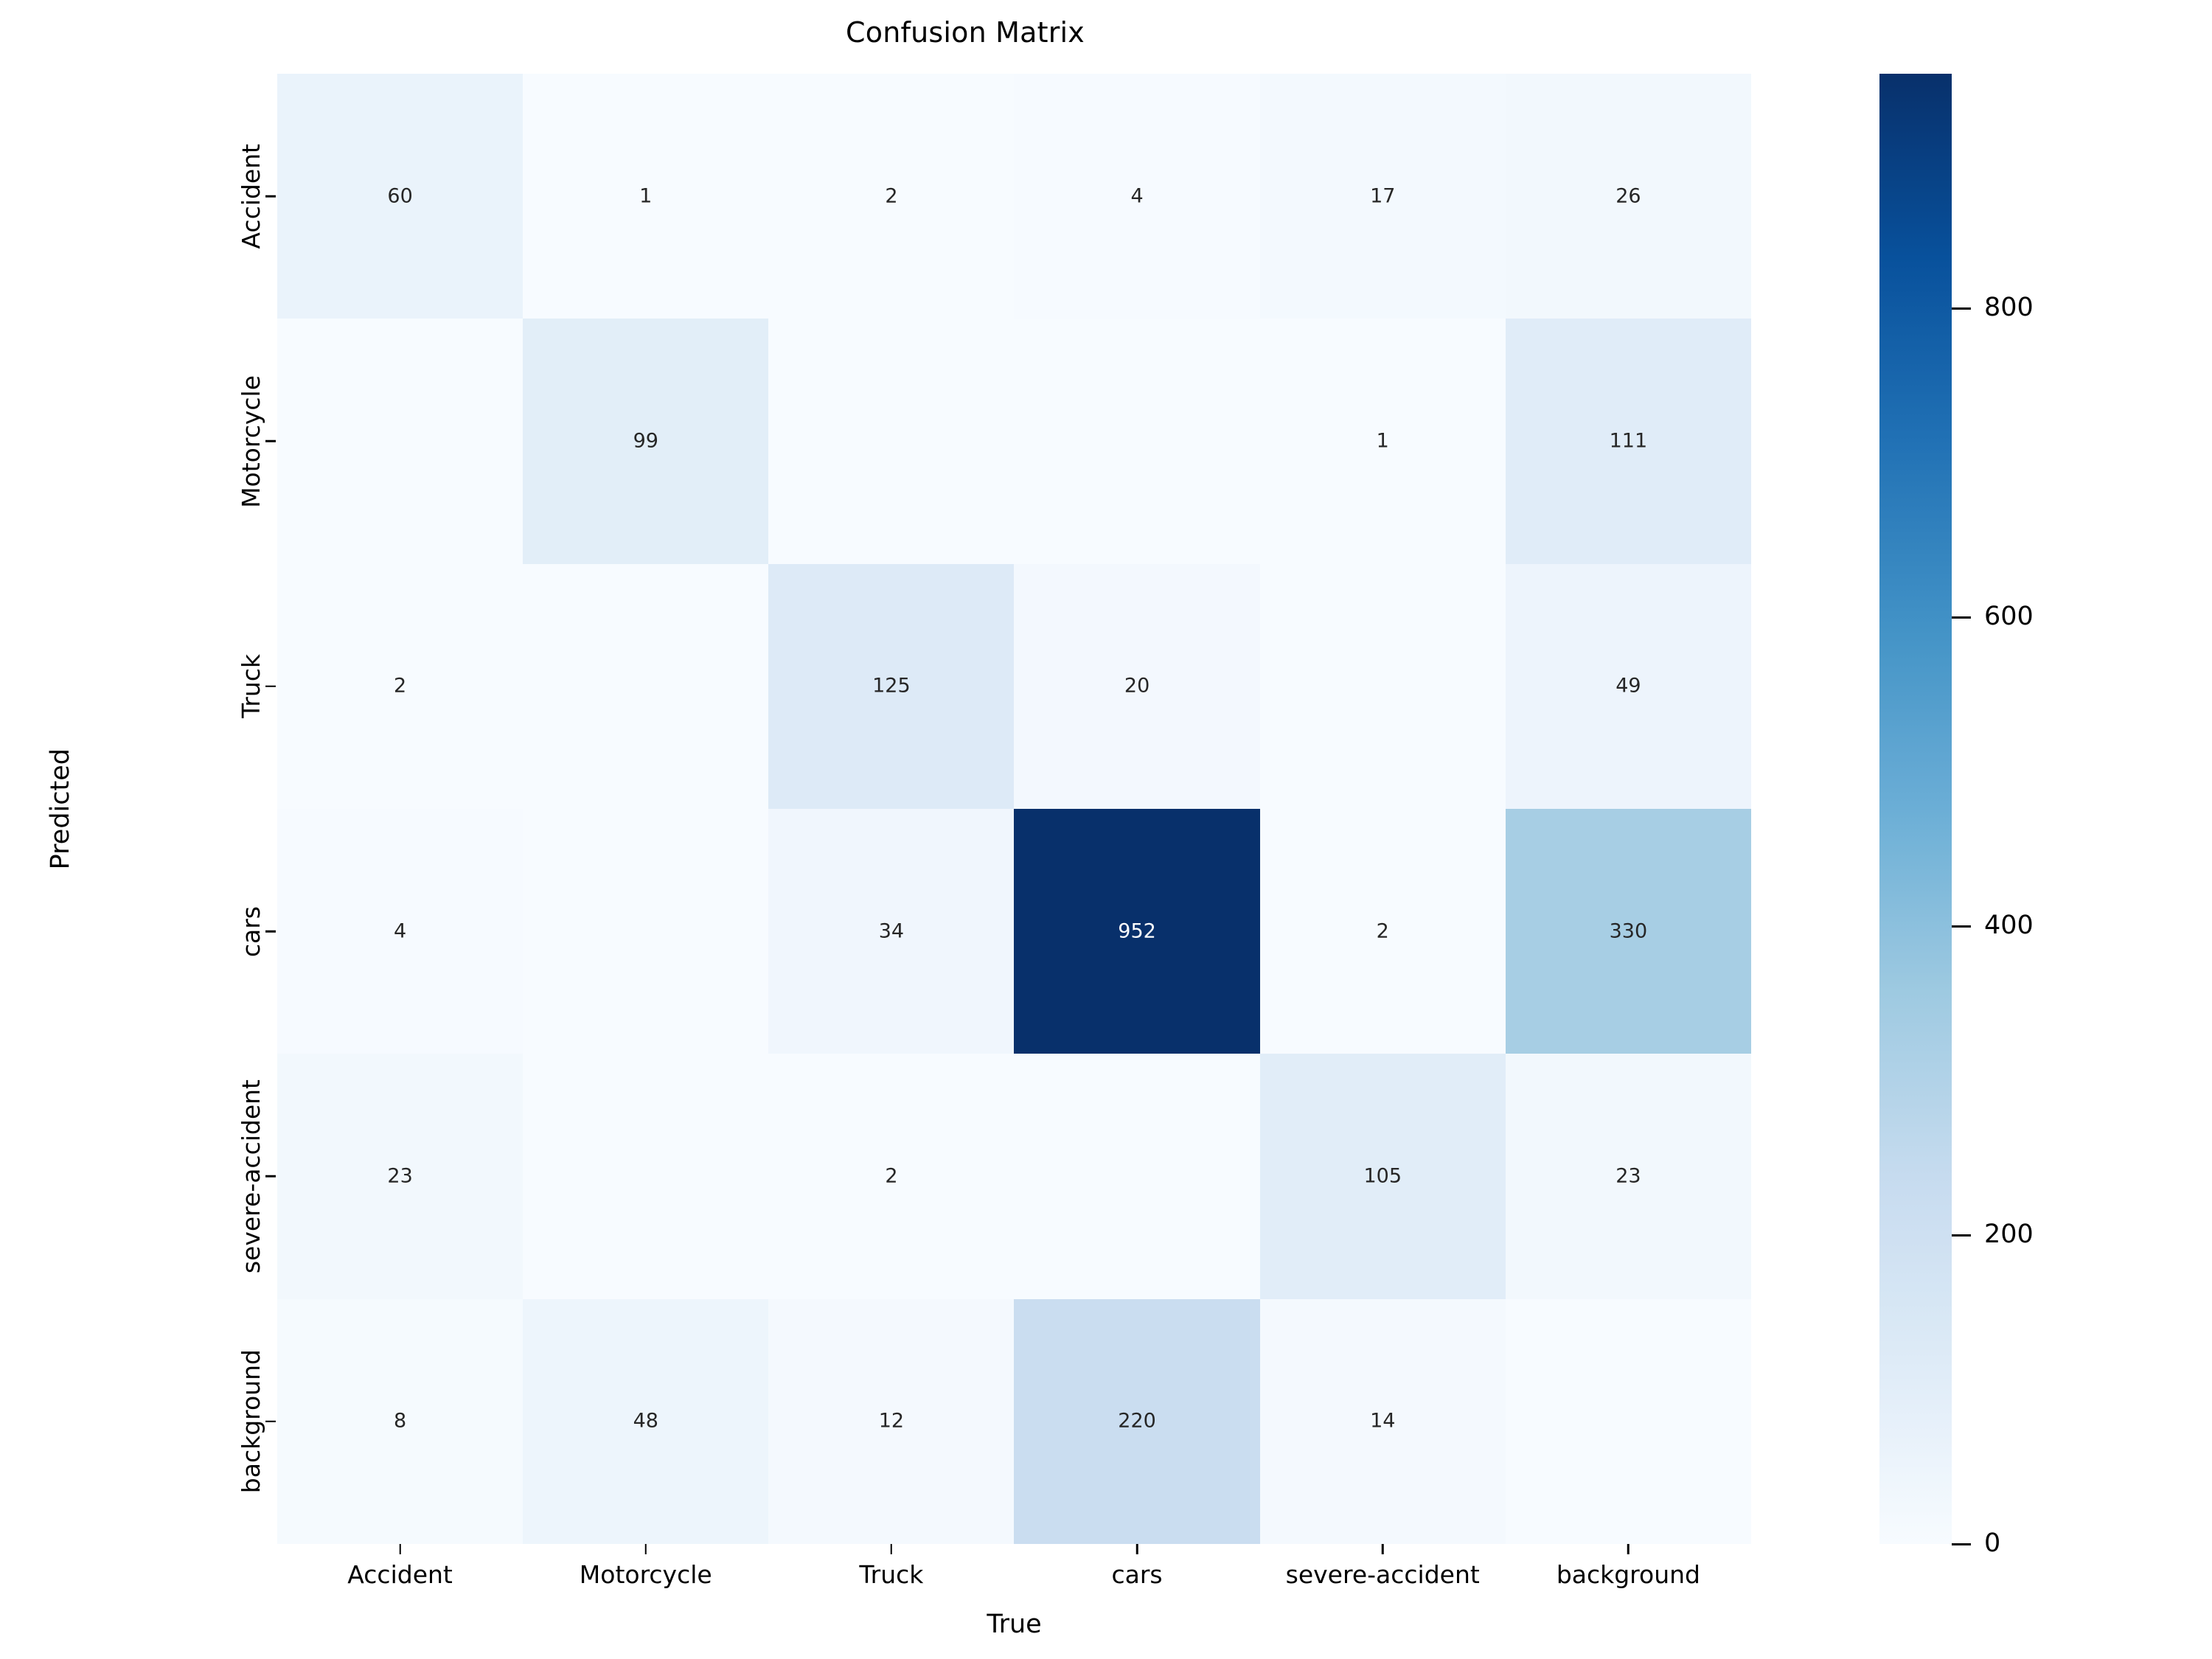  I want to click on cell-value: 8, so click(400, 1421).